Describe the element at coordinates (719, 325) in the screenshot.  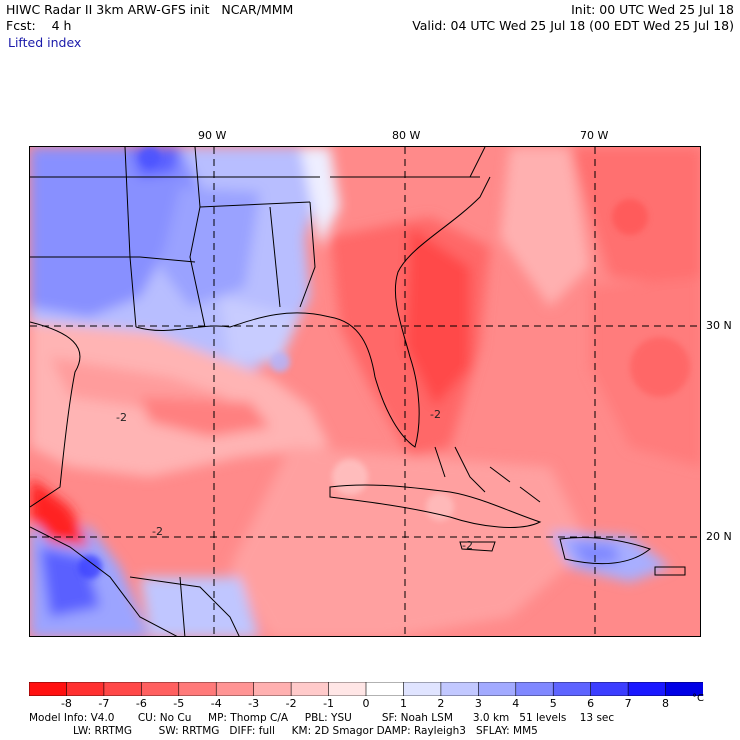
I see `lat-label-30n: 30 N` at that location.